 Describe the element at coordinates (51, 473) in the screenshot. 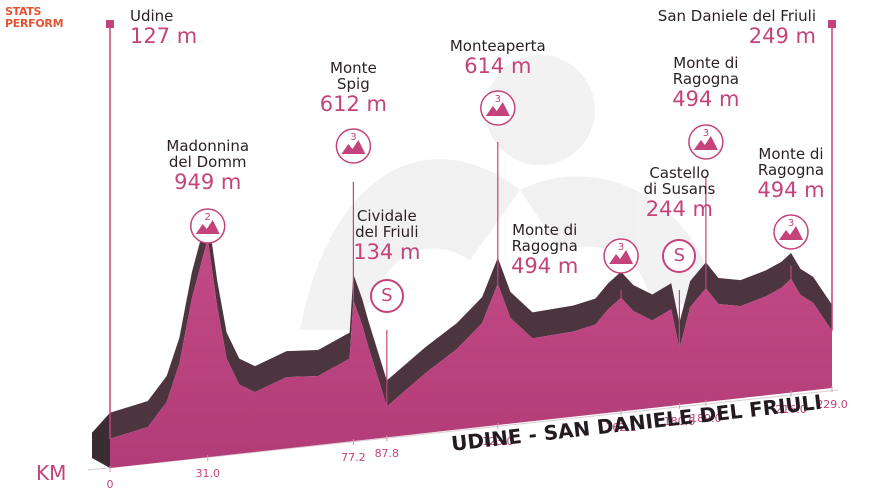

I see `axis-unit-label: KM` at that location.